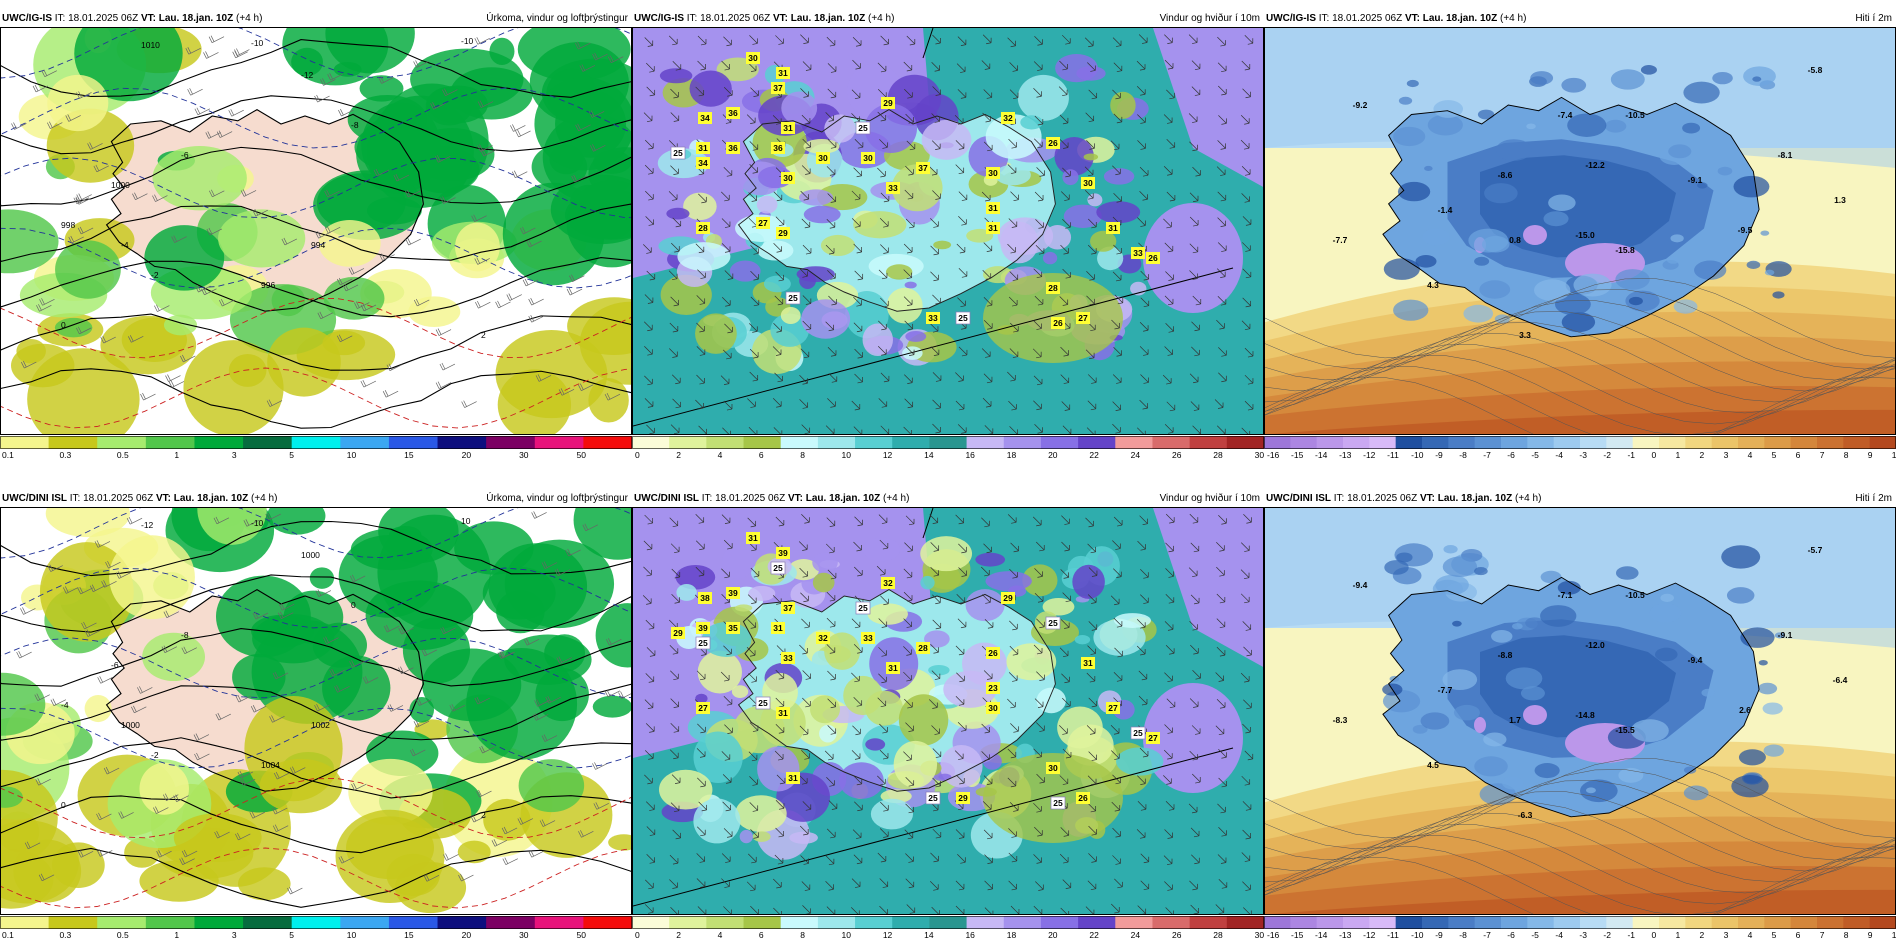 The image size is (1900, 950). What do you see at coordinates (678, 455) in the screenshot?
I see `colorbar-tick-label: 2` at bounding box center [678, 455].